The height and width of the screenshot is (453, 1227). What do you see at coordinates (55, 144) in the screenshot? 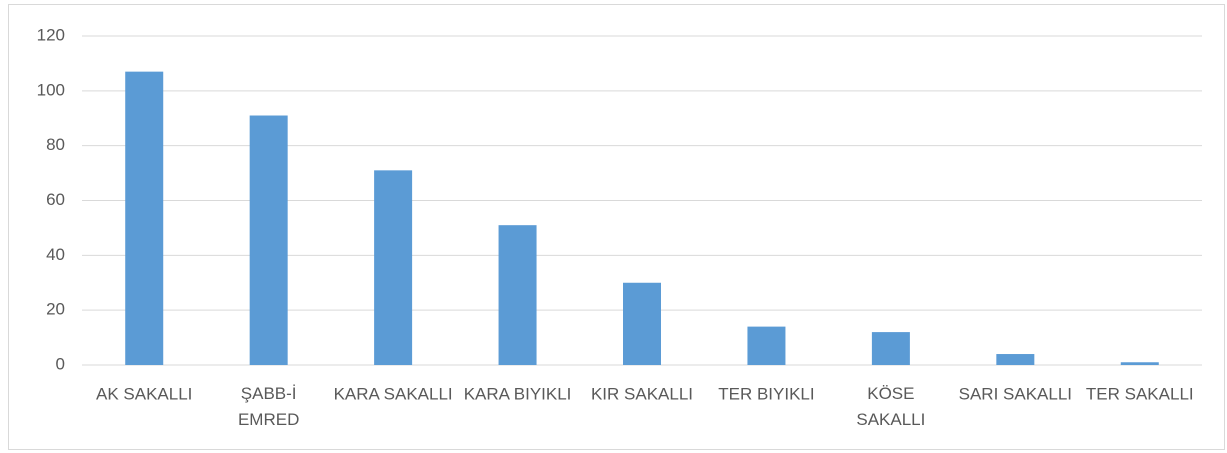
I see `y-tick-label: 80` at bounding box center [55, 144].